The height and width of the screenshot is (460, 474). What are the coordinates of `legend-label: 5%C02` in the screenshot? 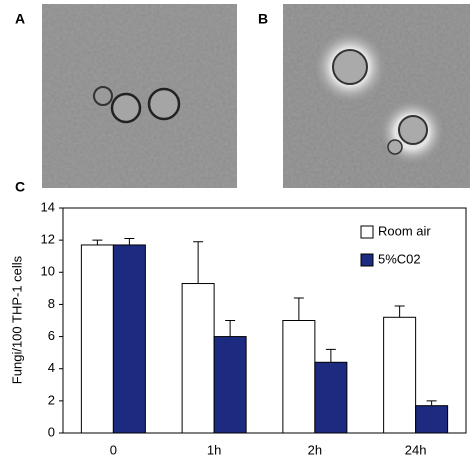 It's located at (399, 258).